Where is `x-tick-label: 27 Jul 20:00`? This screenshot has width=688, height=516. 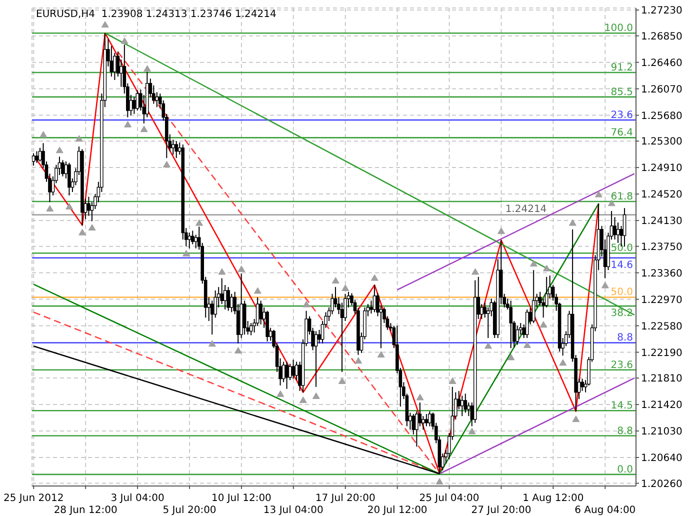 x-tick-label: 27 Jul 20:00 is located at coordinates (501, 510).